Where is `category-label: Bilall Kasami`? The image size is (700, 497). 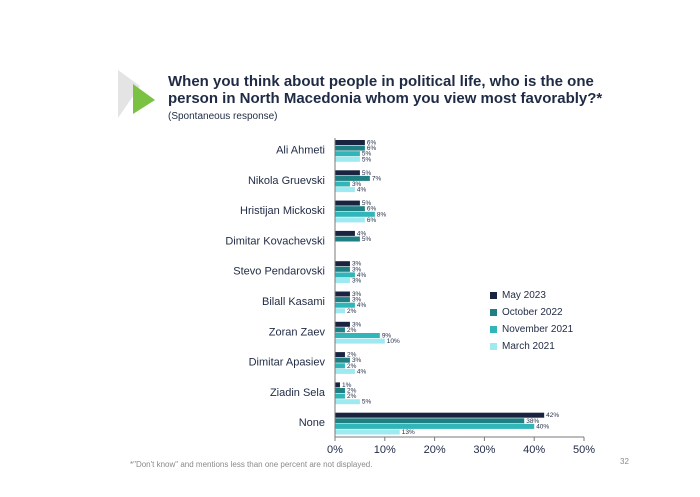 category-label: Bilall Kasami is located at coordinates (293, 302).